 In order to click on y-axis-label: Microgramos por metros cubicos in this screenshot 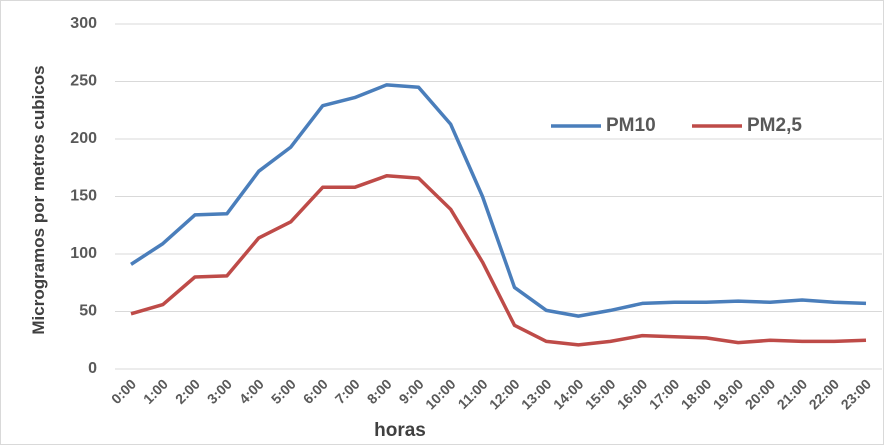, I will do `click(38, 199)`.